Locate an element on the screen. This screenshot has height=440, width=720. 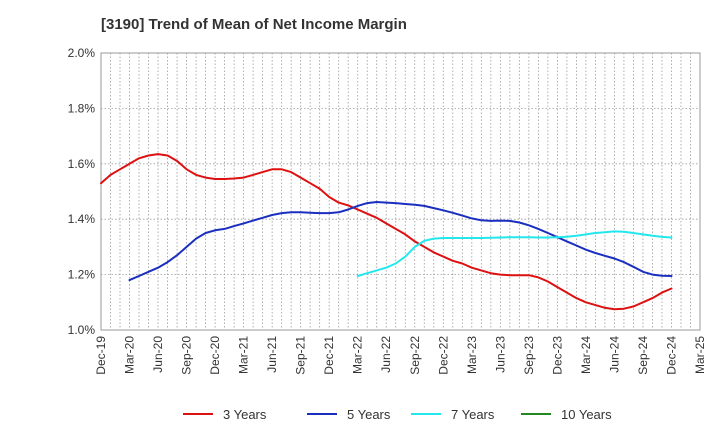
y-tick-label: 1.6% is located at coordinates (82, 164).